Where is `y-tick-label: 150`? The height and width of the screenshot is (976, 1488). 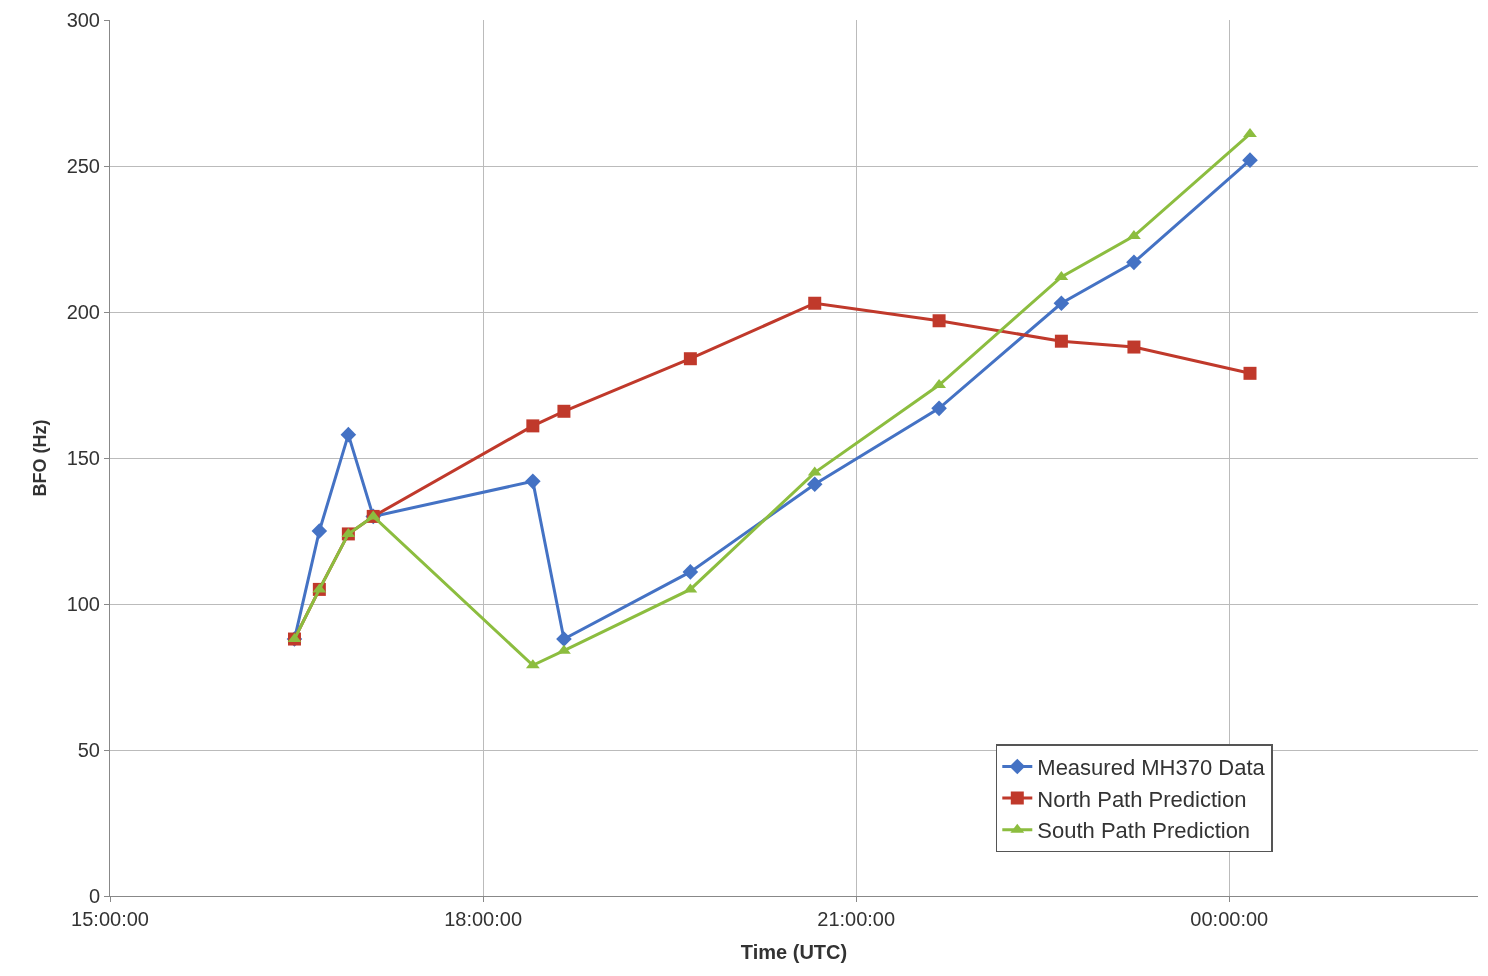 y-tick-label: 150 is located at coordinates (83, 458).